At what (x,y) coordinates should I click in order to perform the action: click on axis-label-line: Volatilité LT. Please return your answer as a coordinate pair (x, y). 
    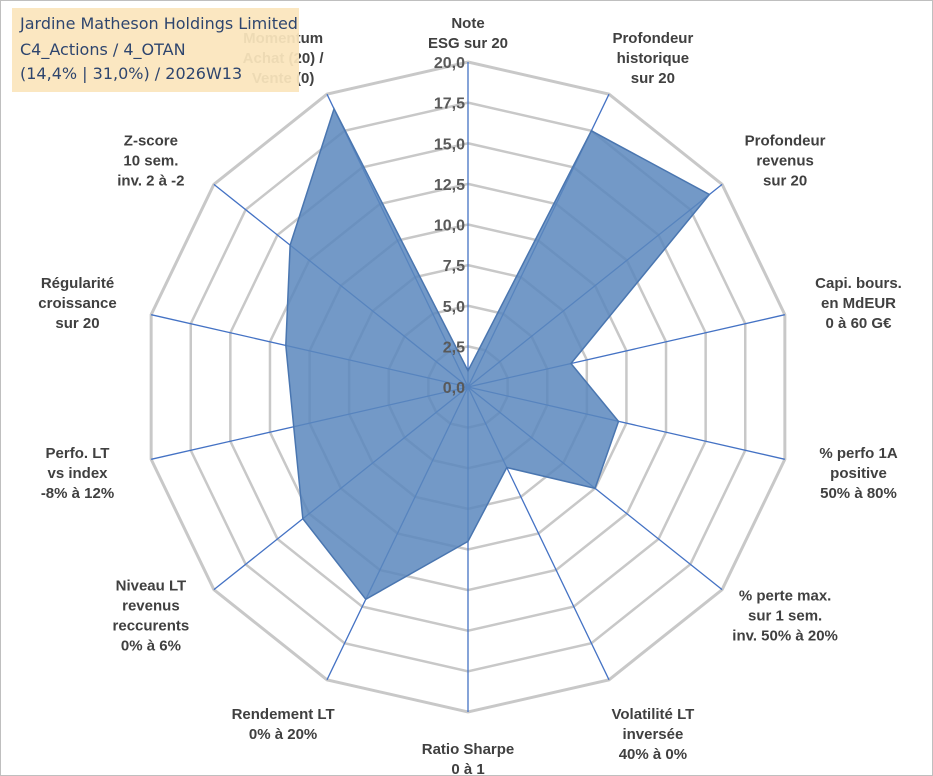
    Looking at the image, I should click on (653, 714).